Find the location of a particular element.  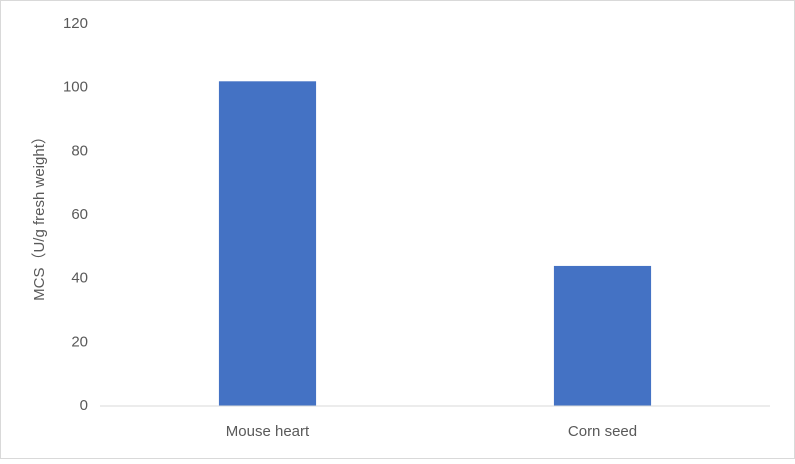

y-tick-label: 40 is located at coordinates (79, 278).